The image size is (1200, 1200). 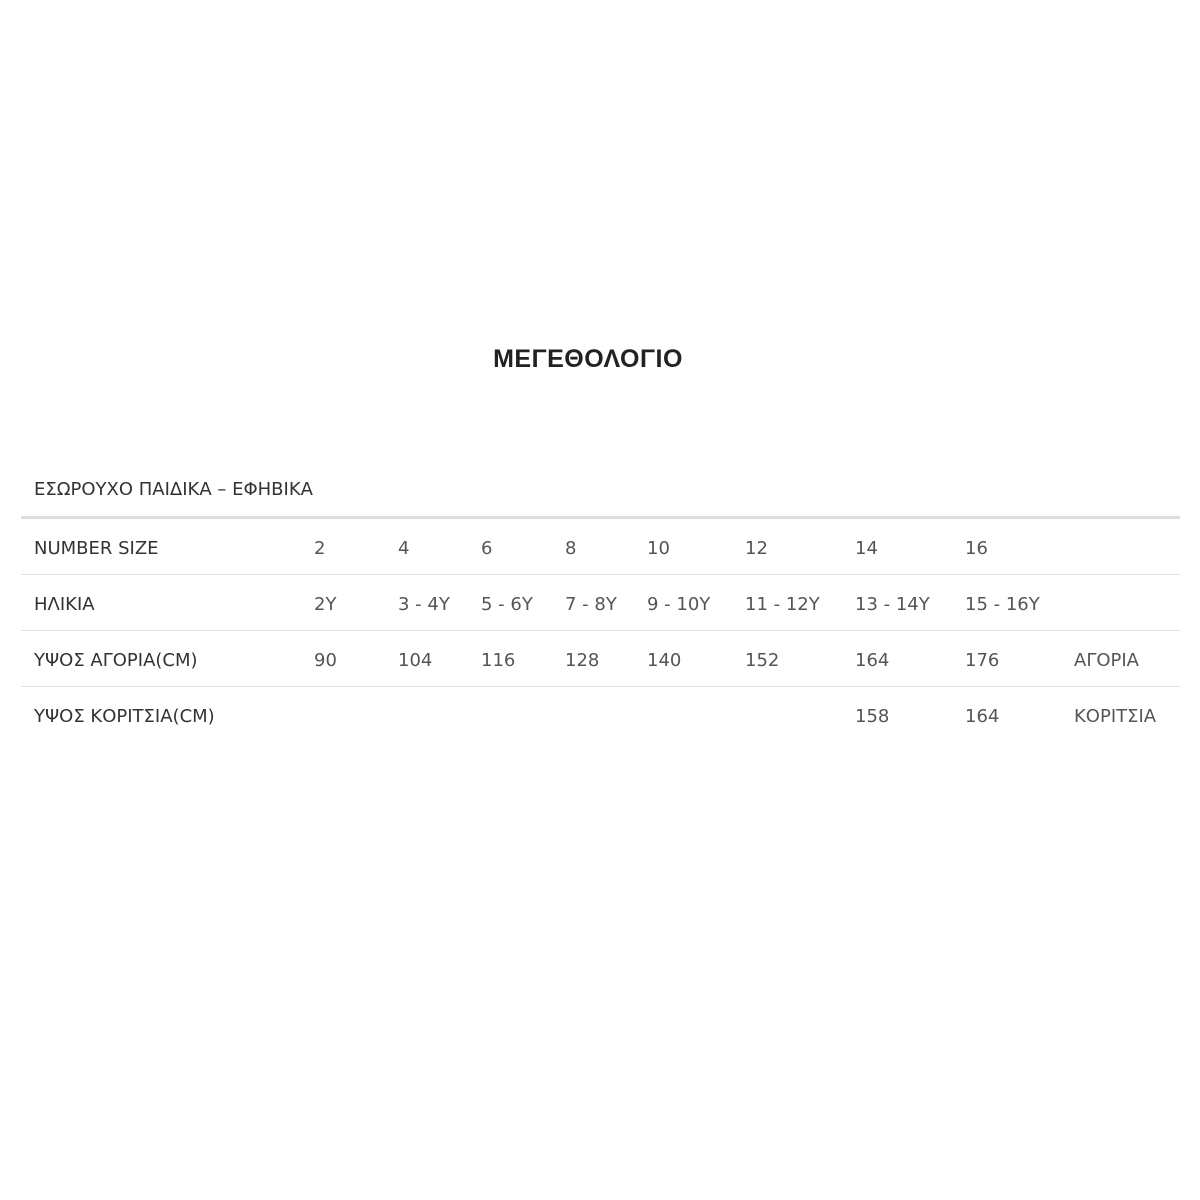 I want to click on table-cell: 16, so click(x=976, y=548).